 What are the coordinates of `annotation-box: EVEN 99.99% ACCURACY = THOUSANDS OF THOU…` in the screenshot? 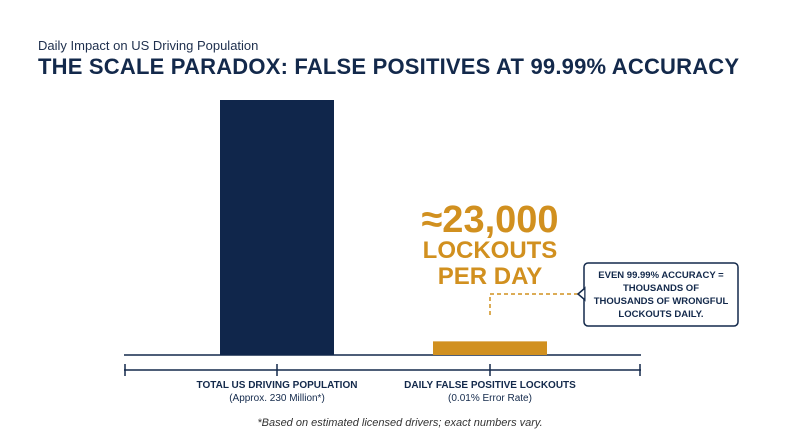 It's located at (657, 294).